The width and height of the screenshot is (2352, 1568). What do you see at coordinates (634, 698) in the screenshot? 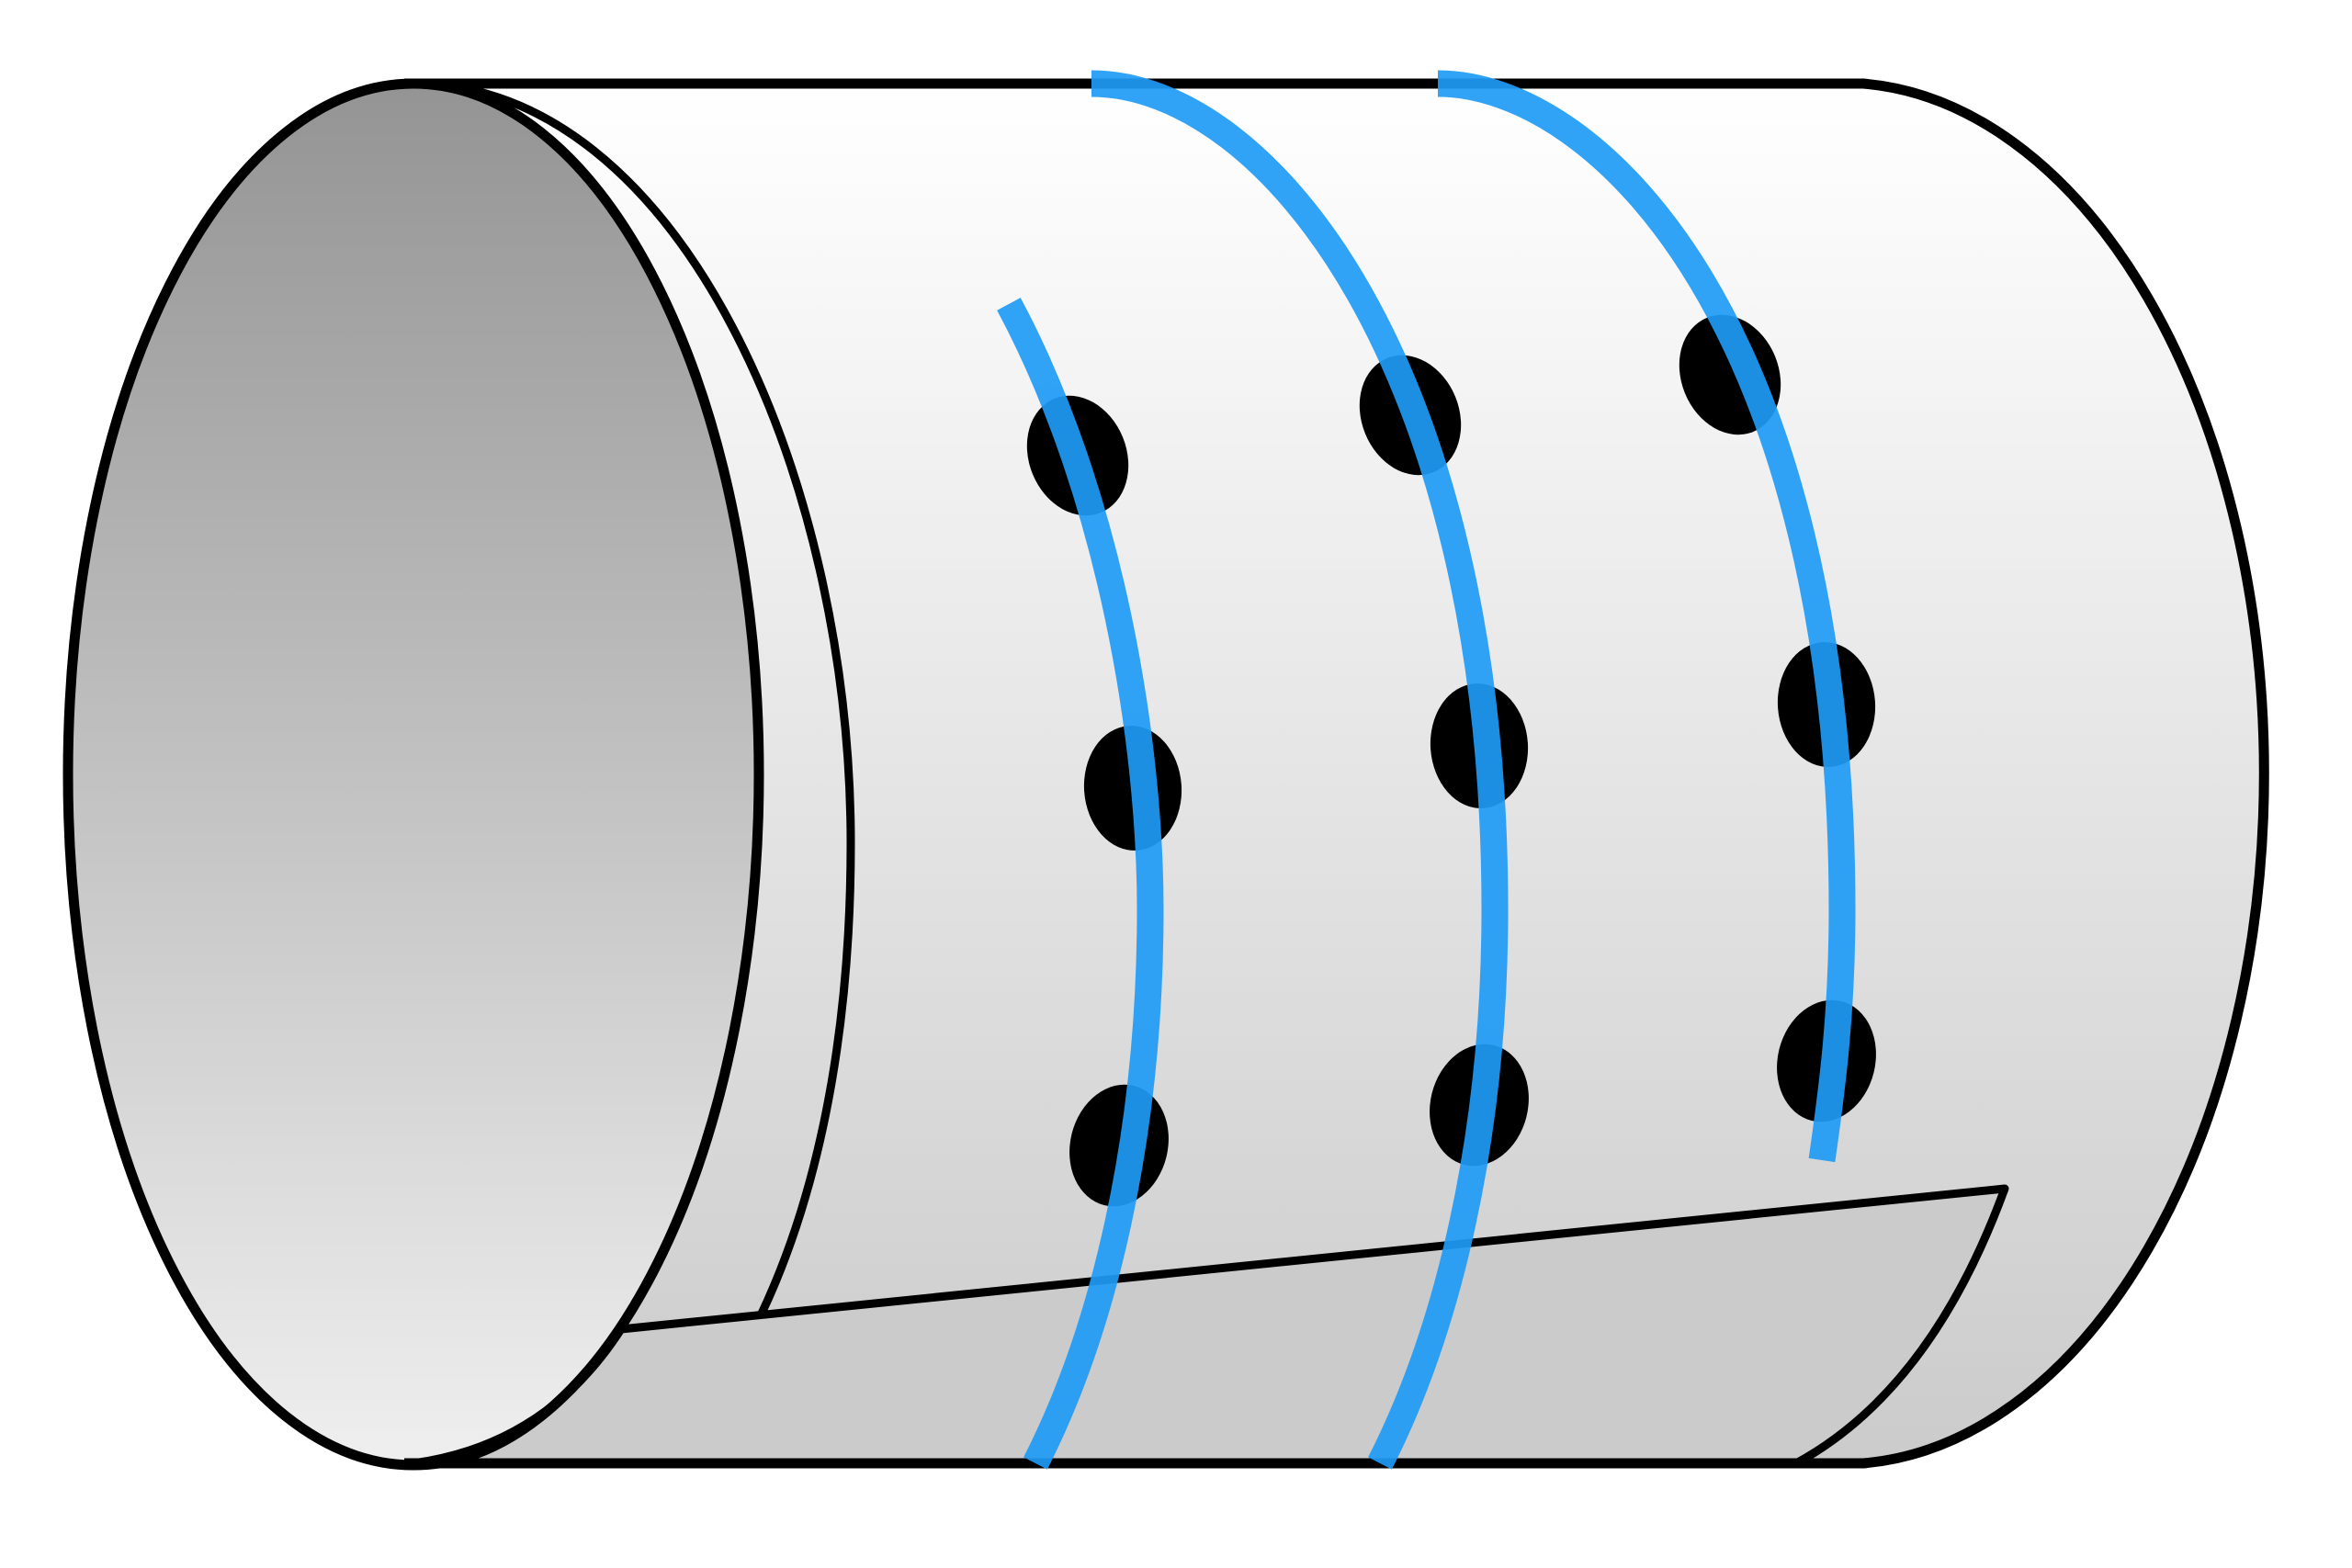
I see `inner-rim-arc` at bounding box center [634, 698].